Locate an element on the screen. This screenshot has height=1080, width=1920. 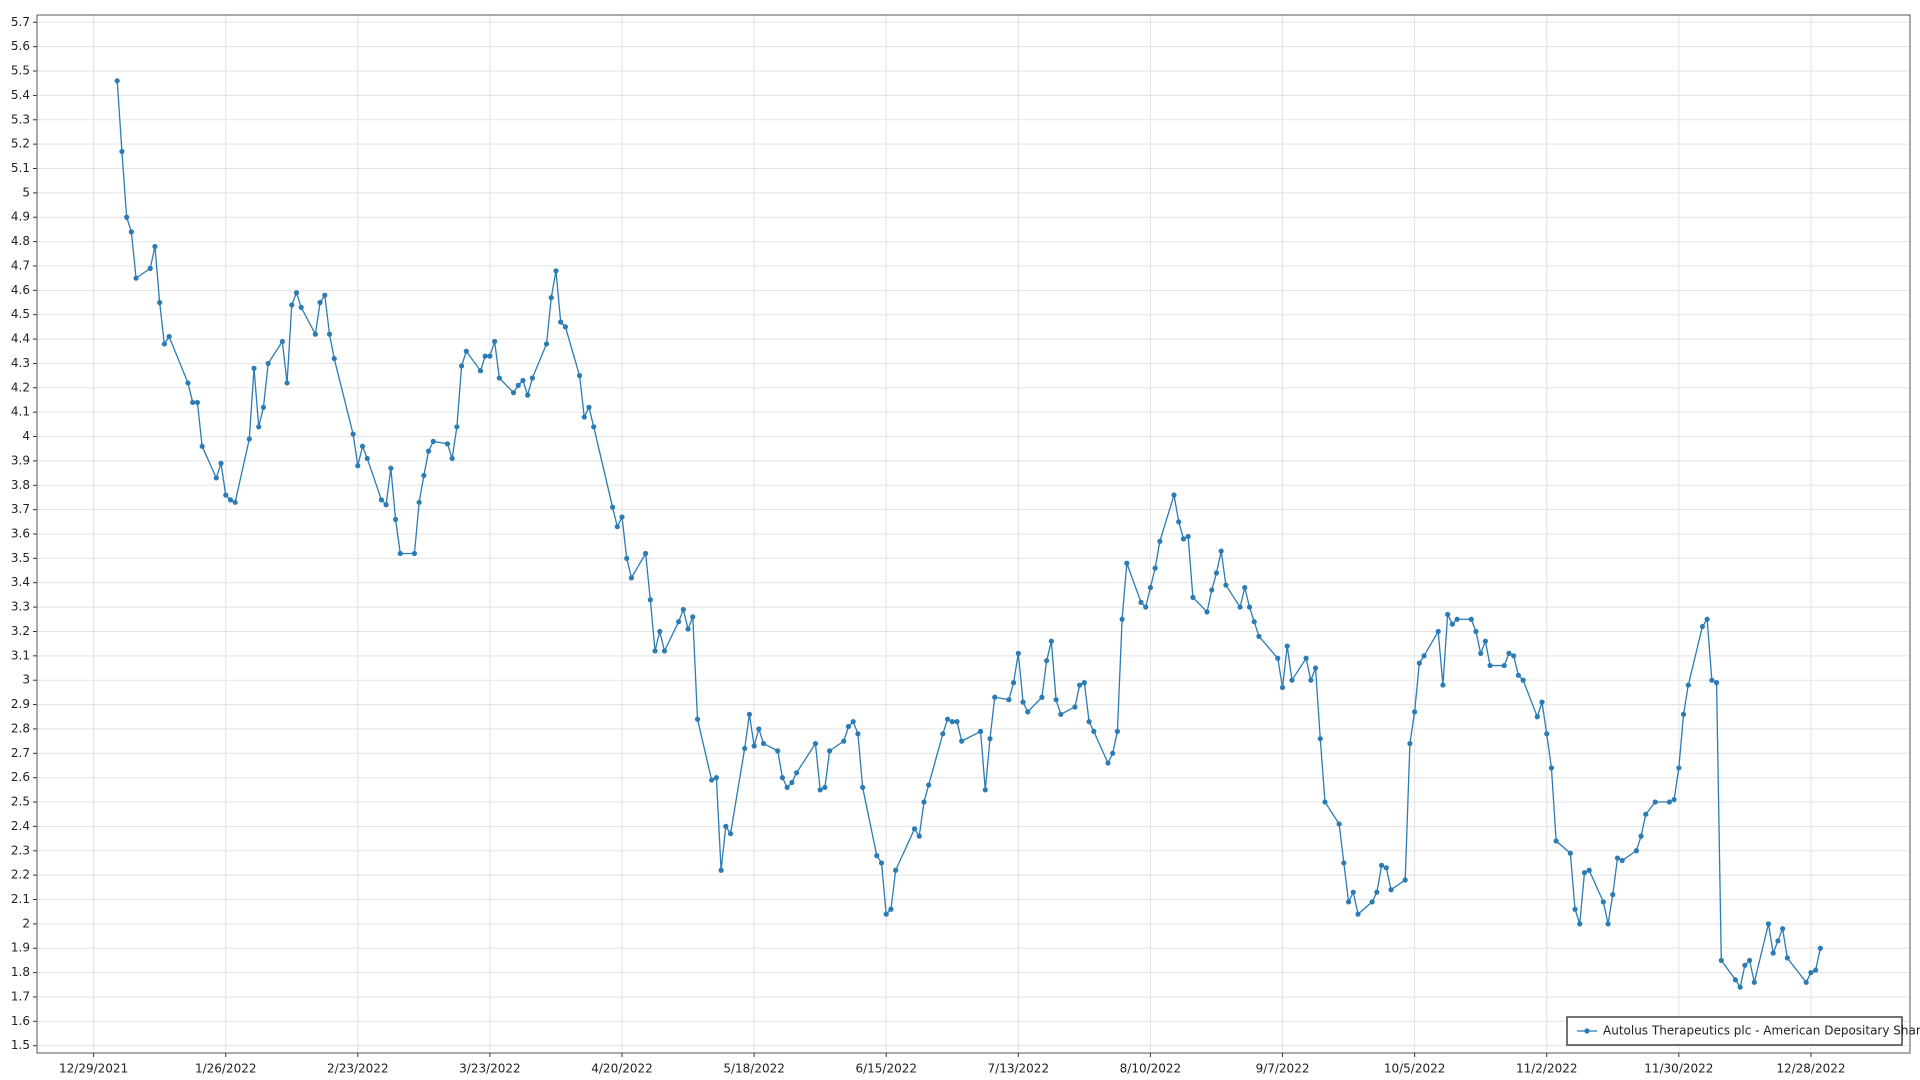
y-tick-label: 1.7 is located at coordinates (20, 996).